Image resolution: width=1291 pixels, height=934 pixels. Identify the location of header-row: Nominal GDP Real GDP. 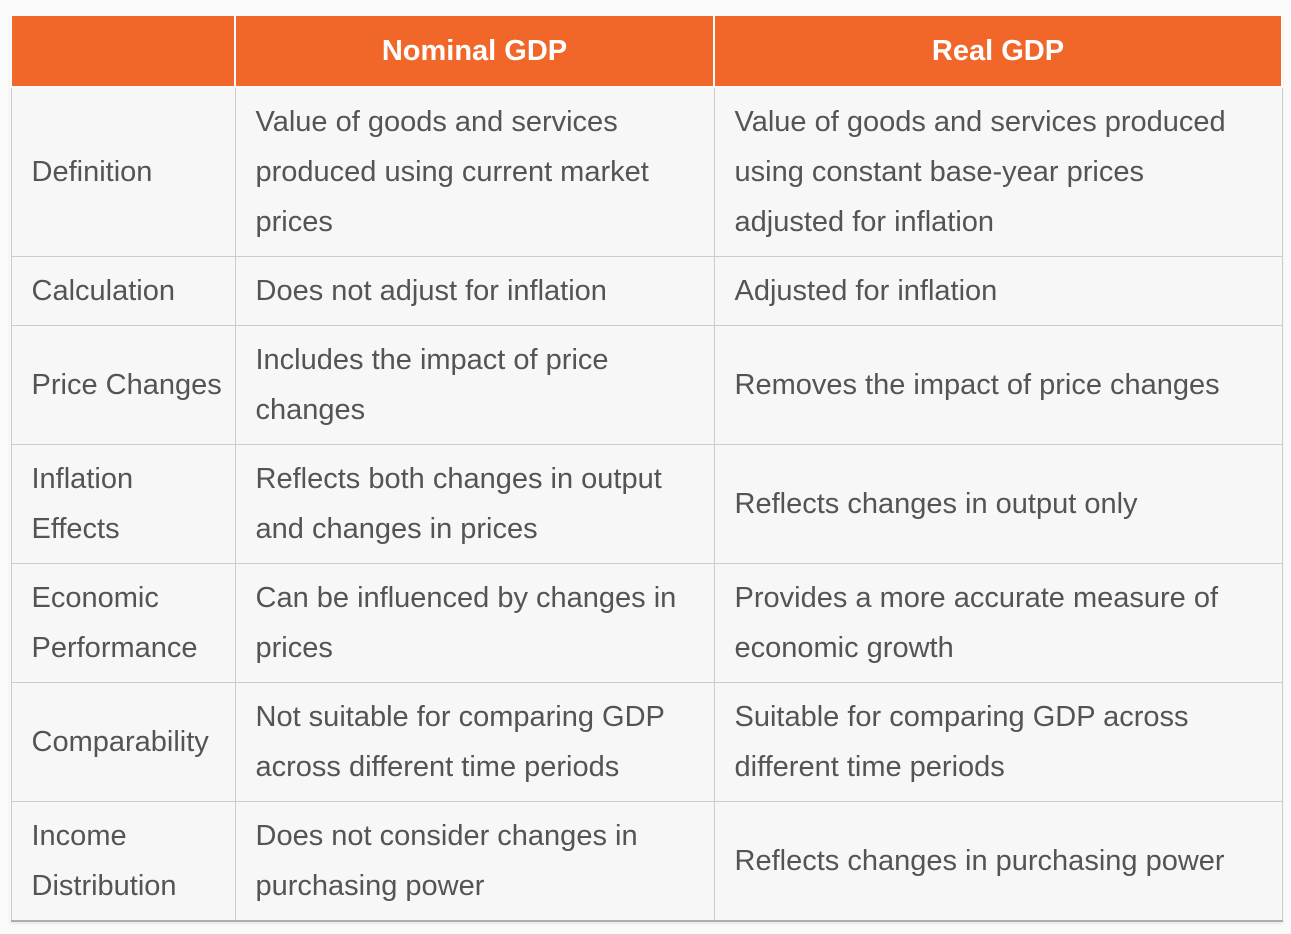
(646, 51).